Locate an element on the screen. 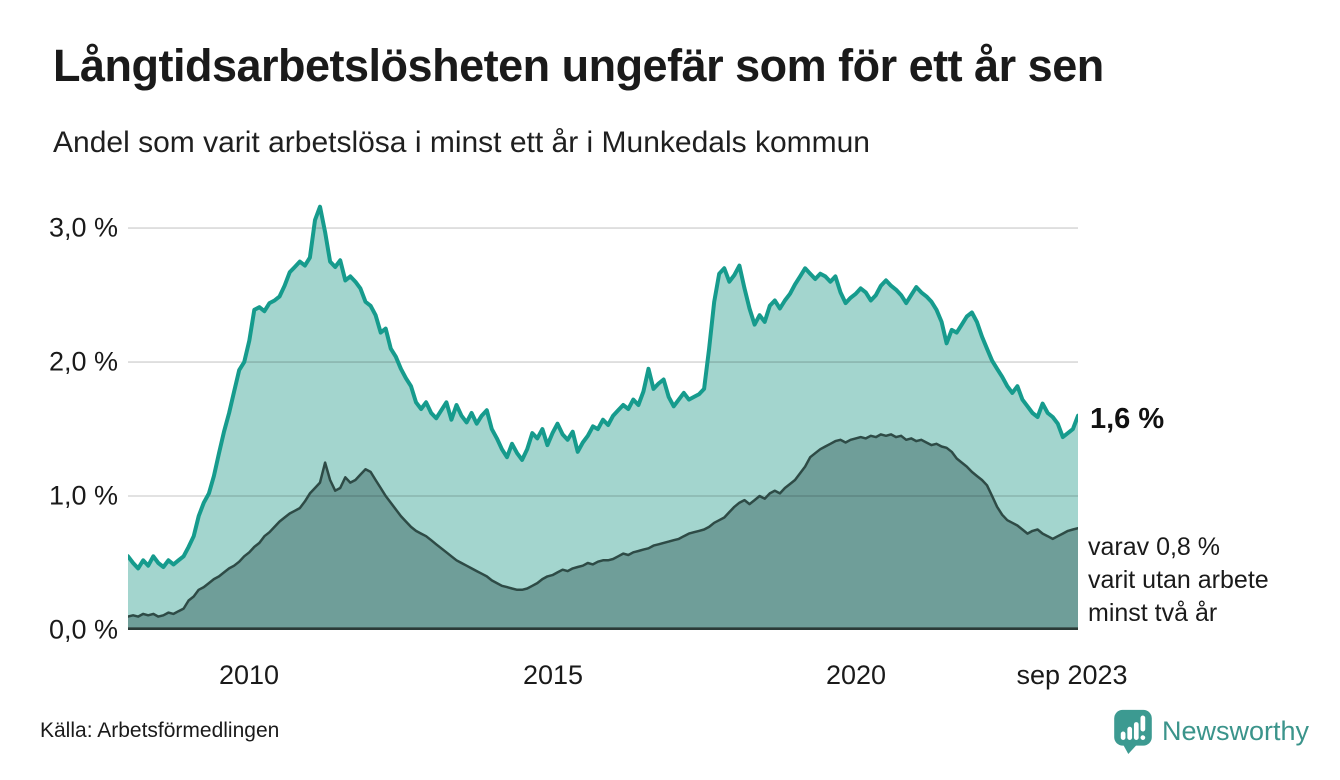 This screenshot has height=780, width=1340. x-tick-label: 2015 is located at coordinates (553, 675).